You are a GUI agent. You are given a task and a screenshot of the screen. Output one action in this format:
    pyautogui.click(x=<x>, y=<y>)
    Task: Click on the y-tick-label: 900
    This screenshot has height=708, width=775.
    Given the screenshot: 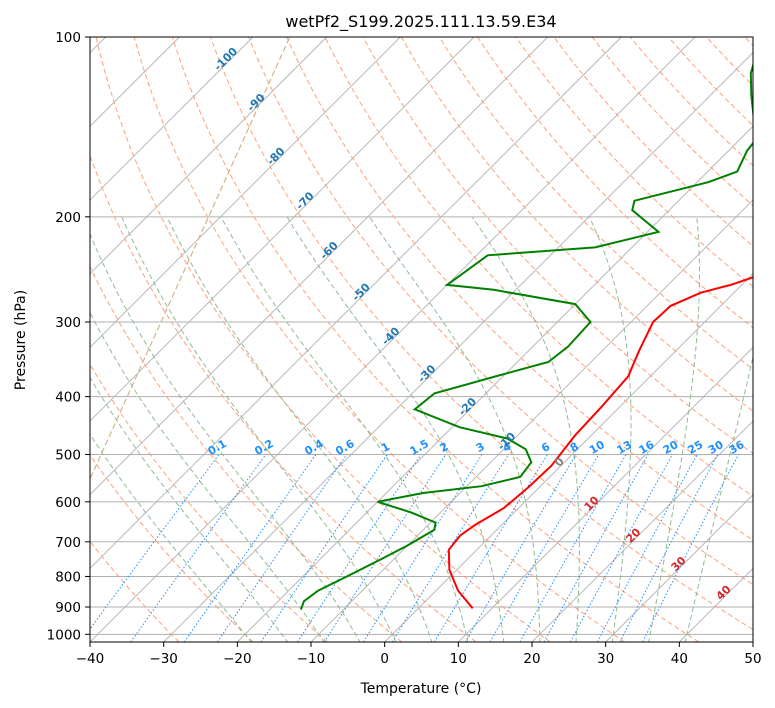 What is the action you would take?
    pyautogui.click(x=68, y=608)
    